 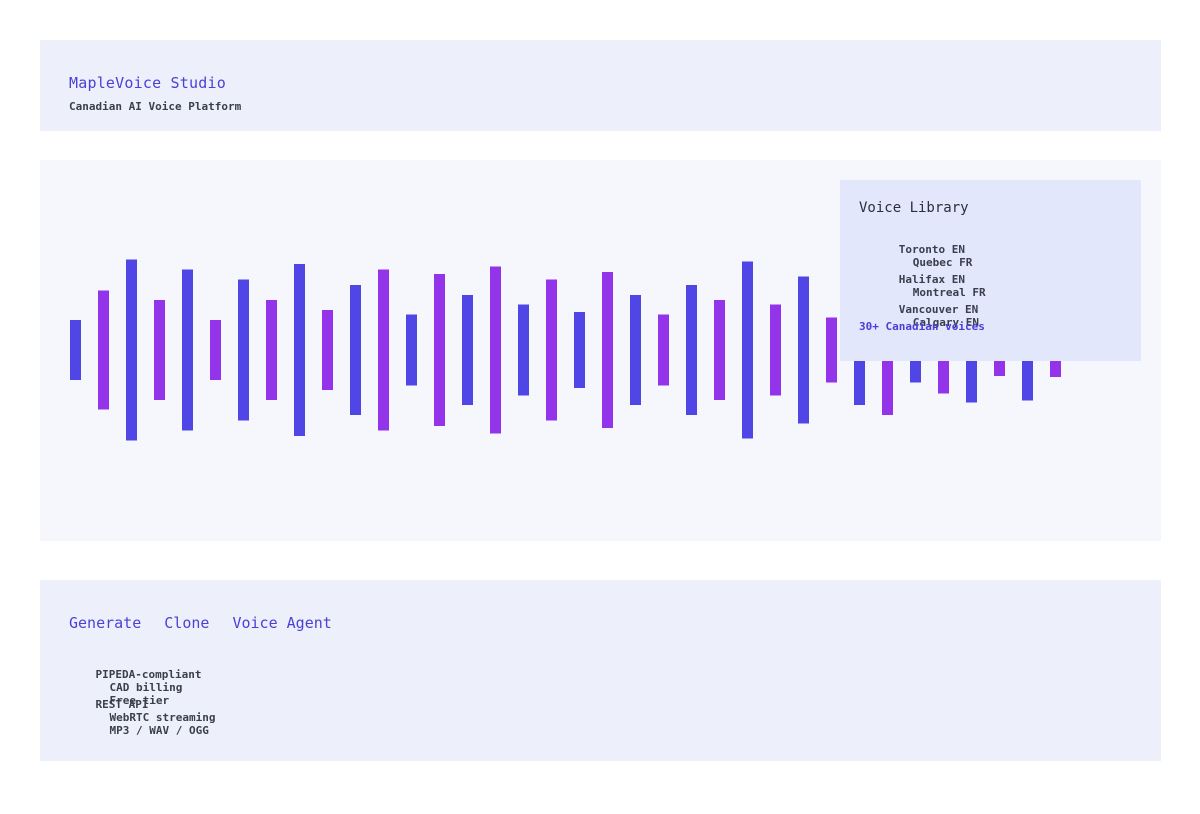 I want to click on voice-count-link: 30+ Canadian voices, so click(x=922, y=326).